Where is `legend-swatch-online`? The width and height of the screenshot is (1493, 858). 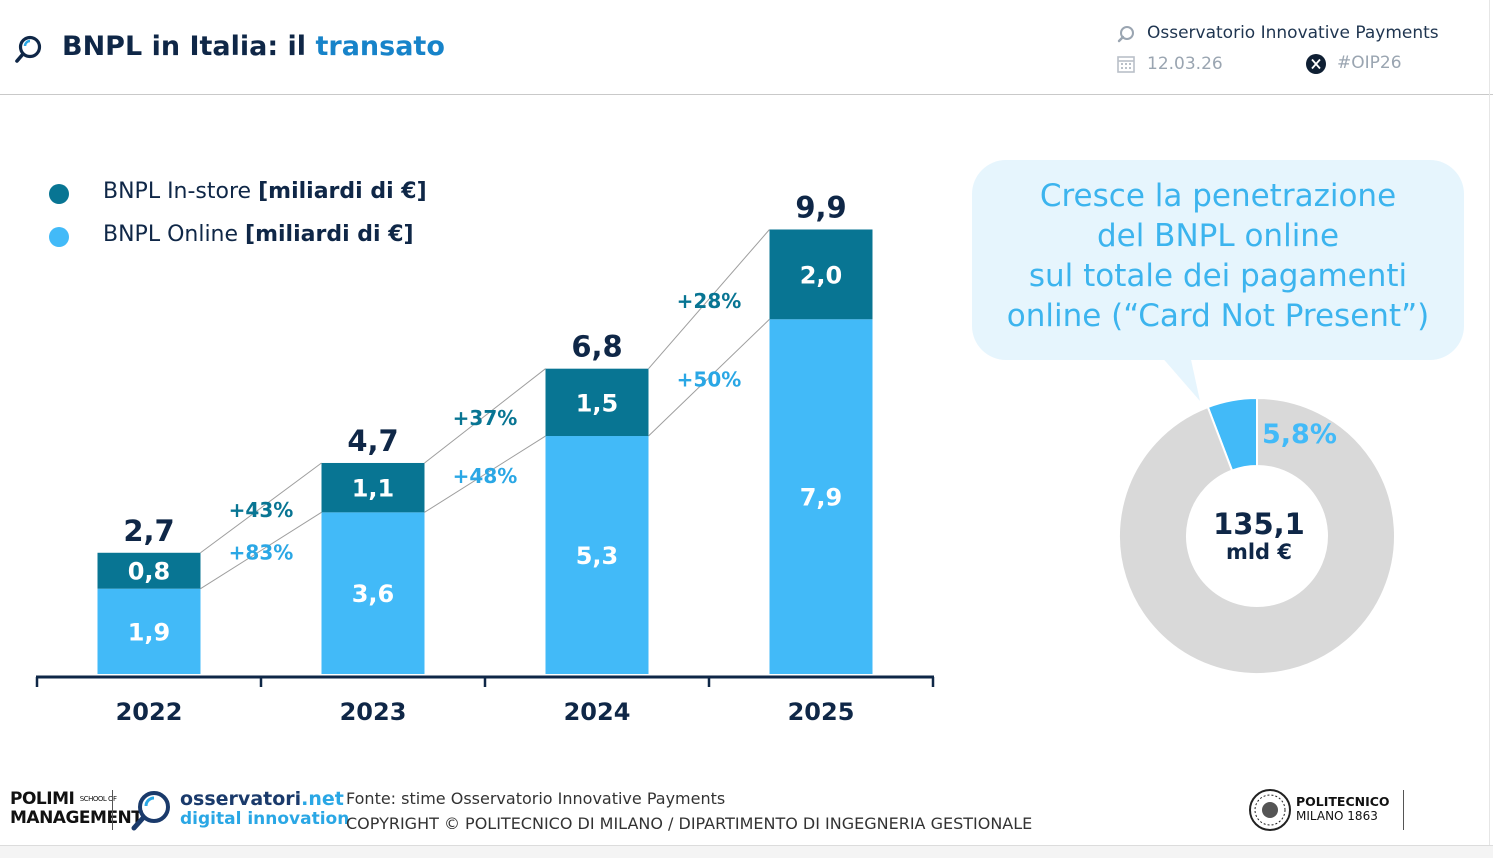
legend-swatch-online is located at coordinates (59, 237).